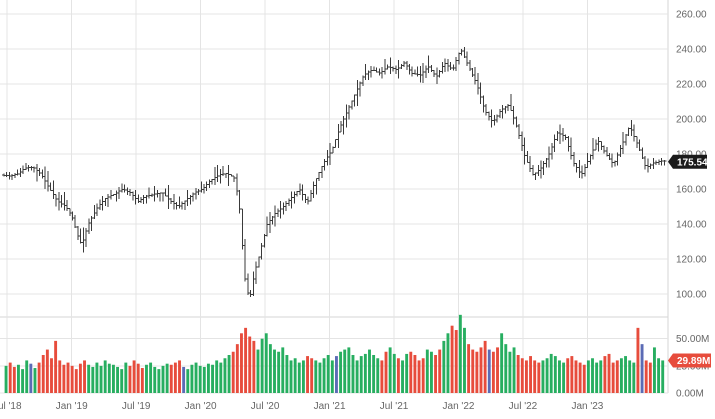  Describe the element at coordinates (691, 190) in the screenshot. I see `price-tick-label: 160.00` at that location.